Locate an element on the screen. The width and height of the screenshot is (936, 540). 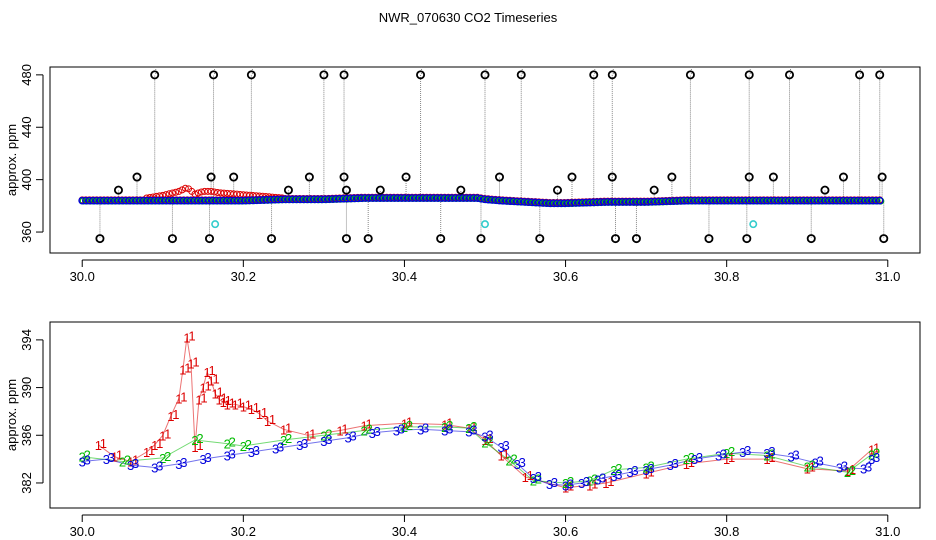
bottom-series-line is located at coordinates (477, 457).